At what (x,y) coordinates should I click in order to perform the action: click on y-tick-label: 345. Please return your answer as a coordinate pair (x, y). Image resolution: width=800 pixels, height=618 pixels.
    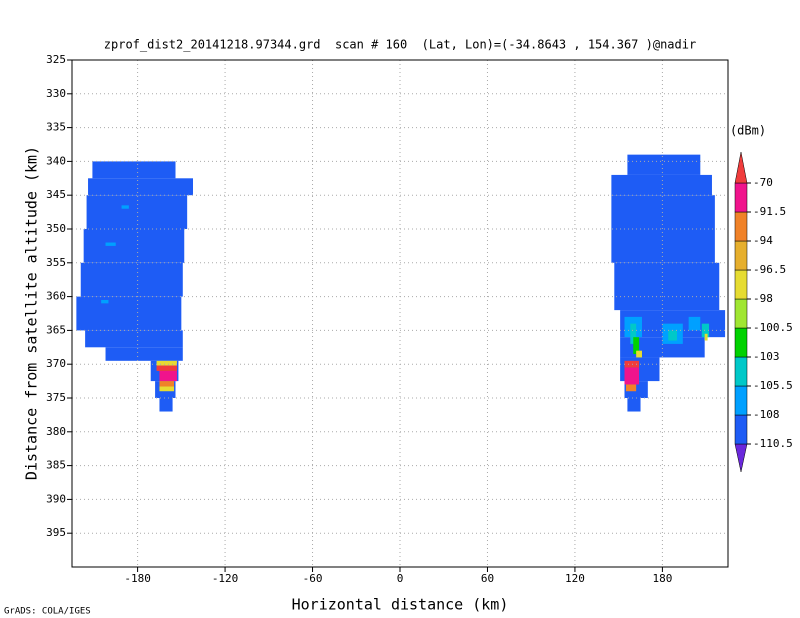
    Looking at the image, I should click on (56, 194).